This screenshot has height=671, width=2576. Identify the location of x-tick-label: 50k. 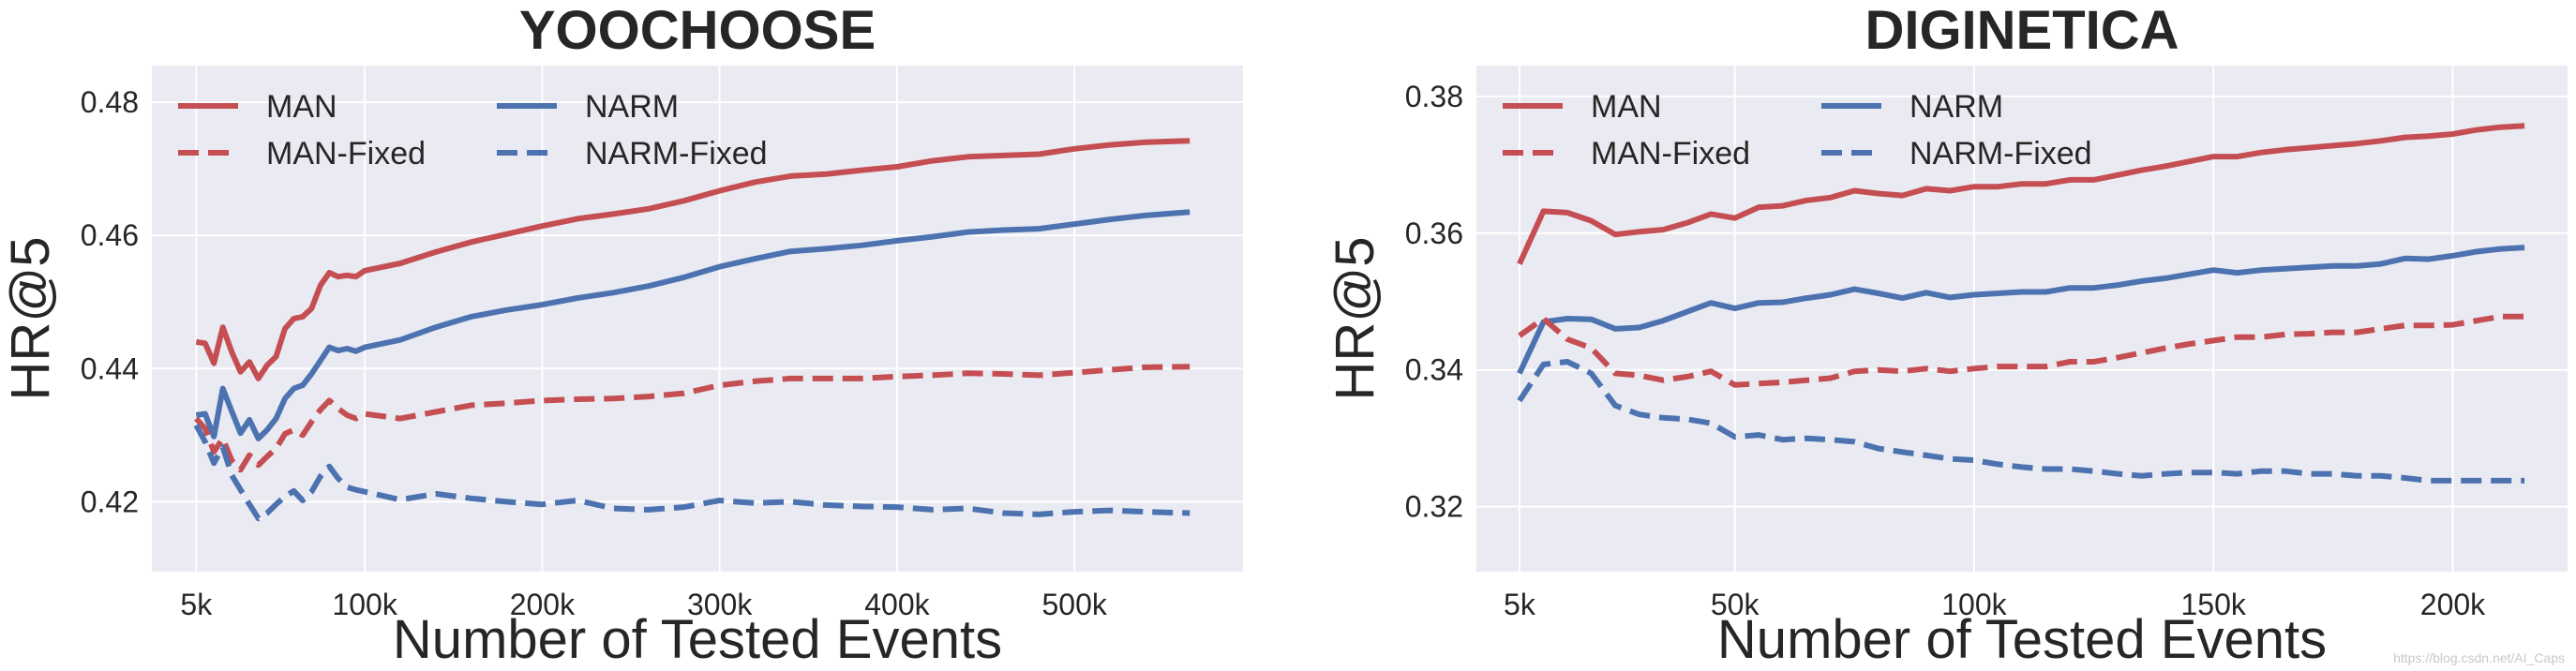
(1736, 604).